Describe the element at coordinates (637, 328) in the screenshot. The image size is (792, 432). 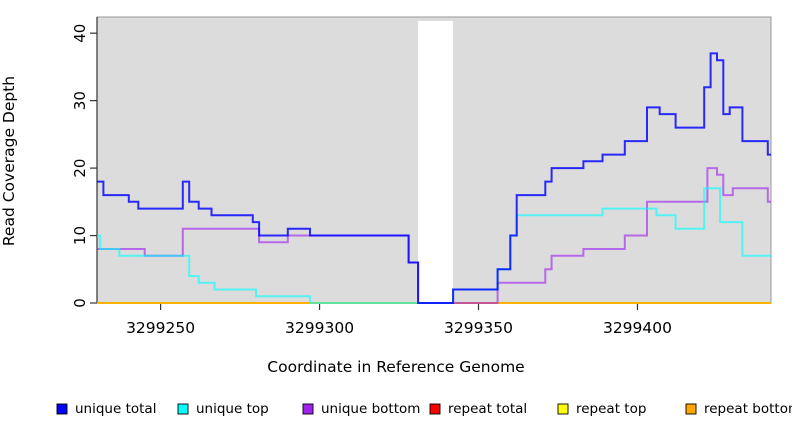
I see `x-tick-label: 3299400` at that location.